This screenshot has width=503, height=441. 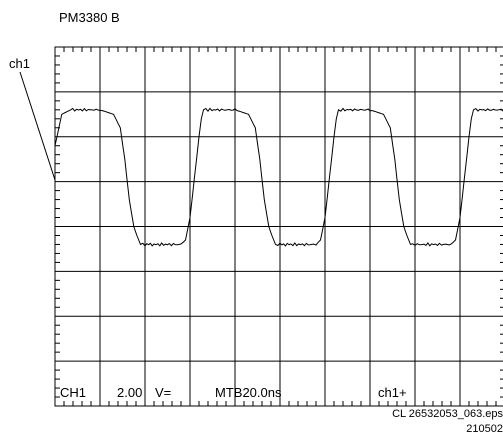 What do you see at coordinates (248, 392) in the screenshot?
I see `readout-timebase: MTB20.0ns` at bounding box center [248, 392].